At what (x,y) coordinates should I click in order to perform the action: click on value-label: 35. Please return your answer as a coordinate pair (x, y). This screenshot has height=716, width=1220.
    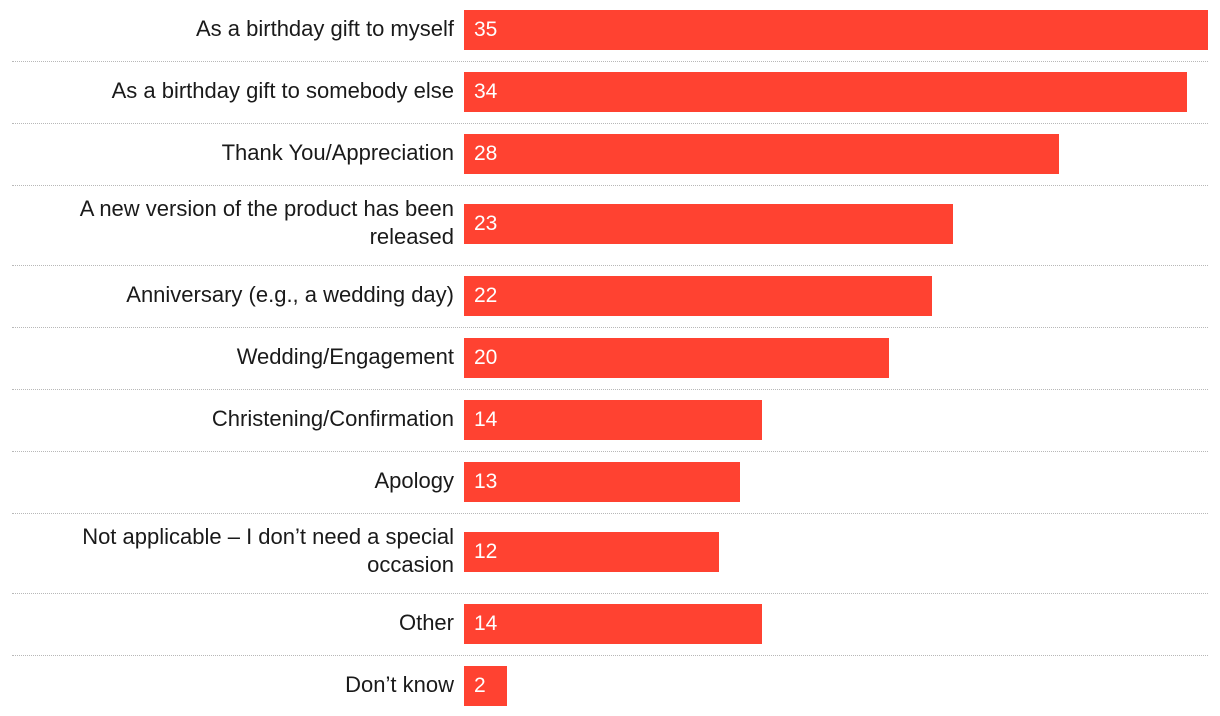
    Looking at the image, I should click on (486, 29).